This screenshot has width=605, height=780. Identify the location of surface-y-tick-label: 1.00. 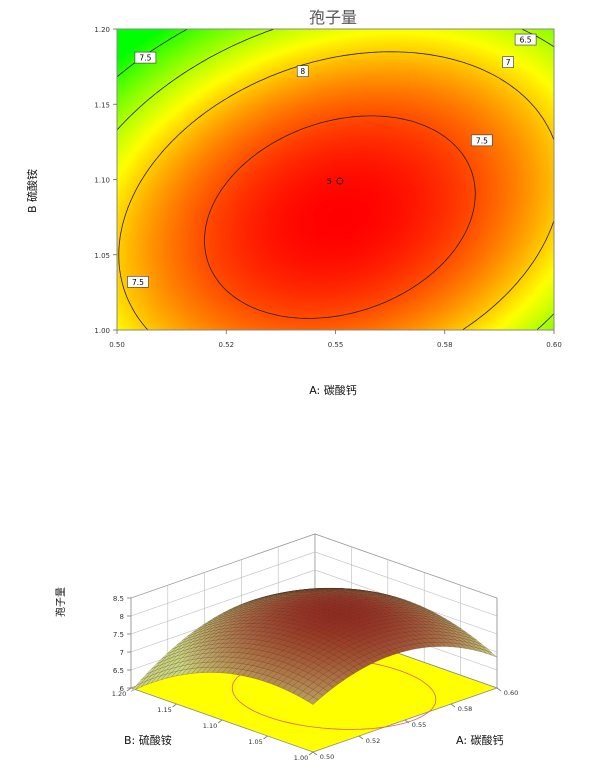
(301, 758).